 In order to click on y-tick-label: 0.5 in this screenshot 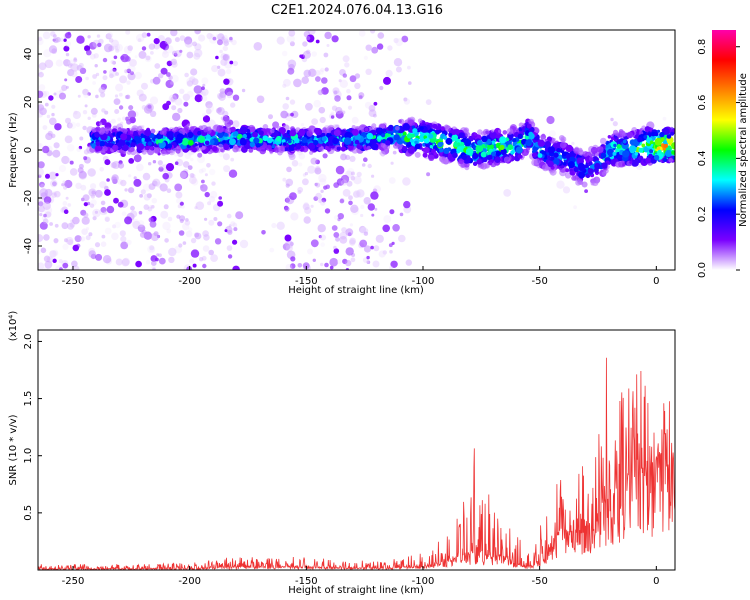, I will do `click(28, 513)`.